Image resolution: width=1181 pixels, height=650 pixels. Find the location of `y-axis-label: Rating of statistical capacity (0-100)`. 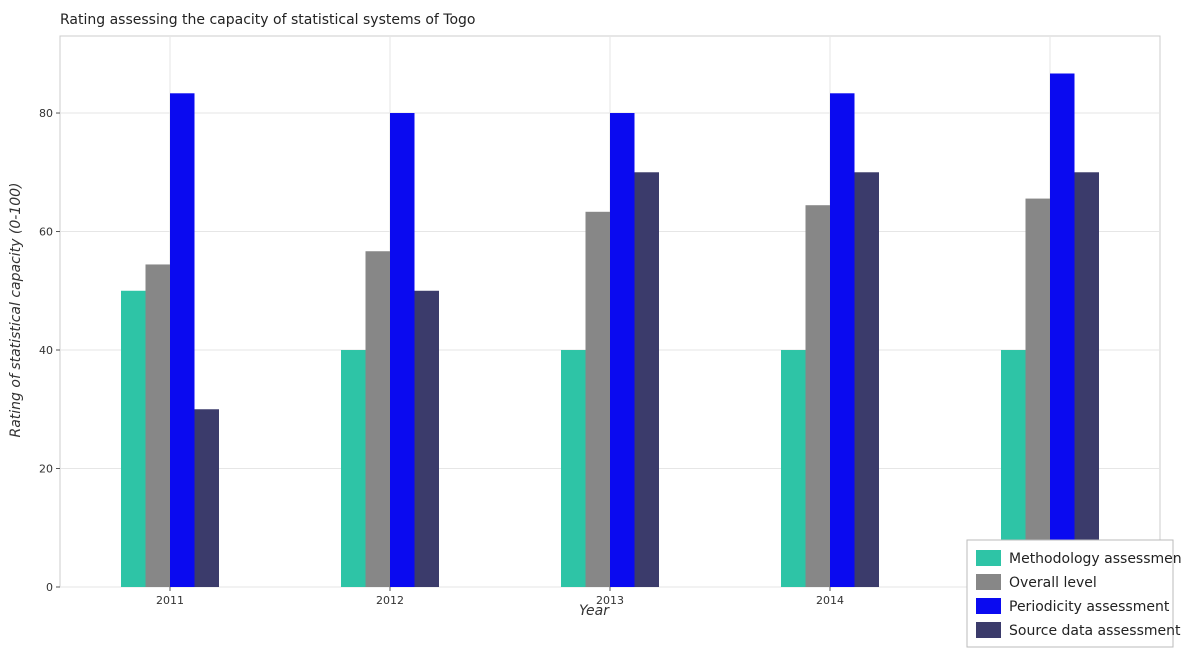

y-axis-label: Rating of statistical capacity (0-100) is located at coordinates (16, 309).